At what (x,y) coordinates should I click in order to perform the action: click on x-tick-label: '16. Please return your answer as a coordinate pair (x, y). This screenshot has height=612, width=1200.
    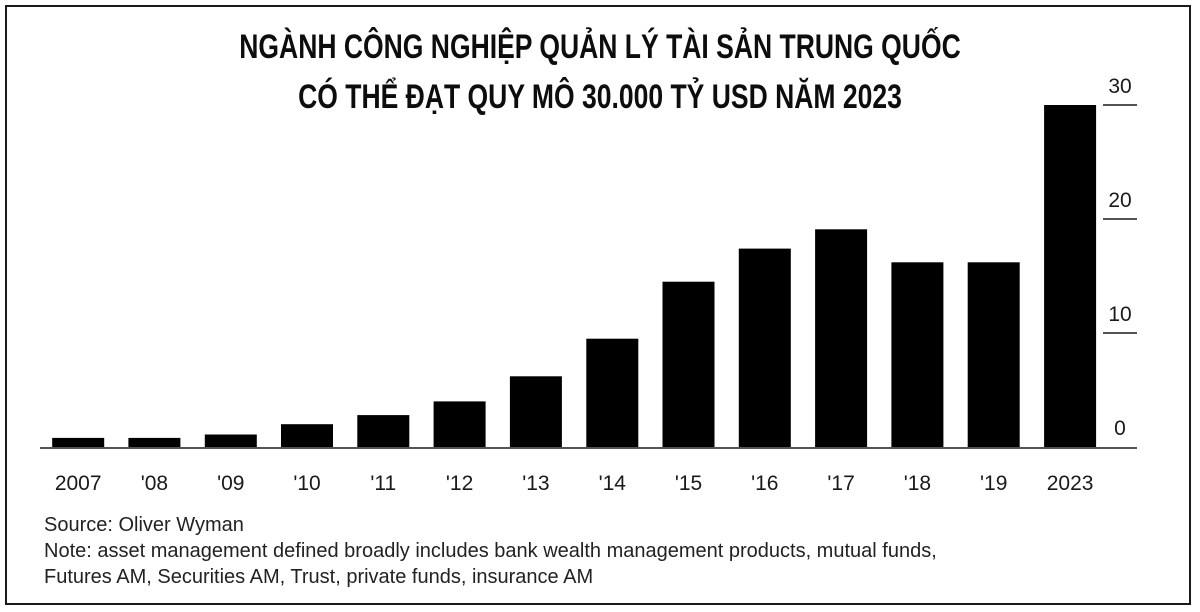
    Looking at the image, I should click on (764, 483).